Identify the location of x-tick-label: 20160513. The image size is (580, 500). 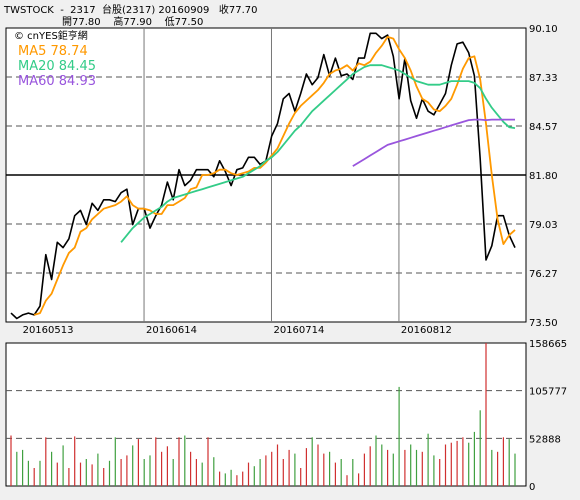
(48, 330).